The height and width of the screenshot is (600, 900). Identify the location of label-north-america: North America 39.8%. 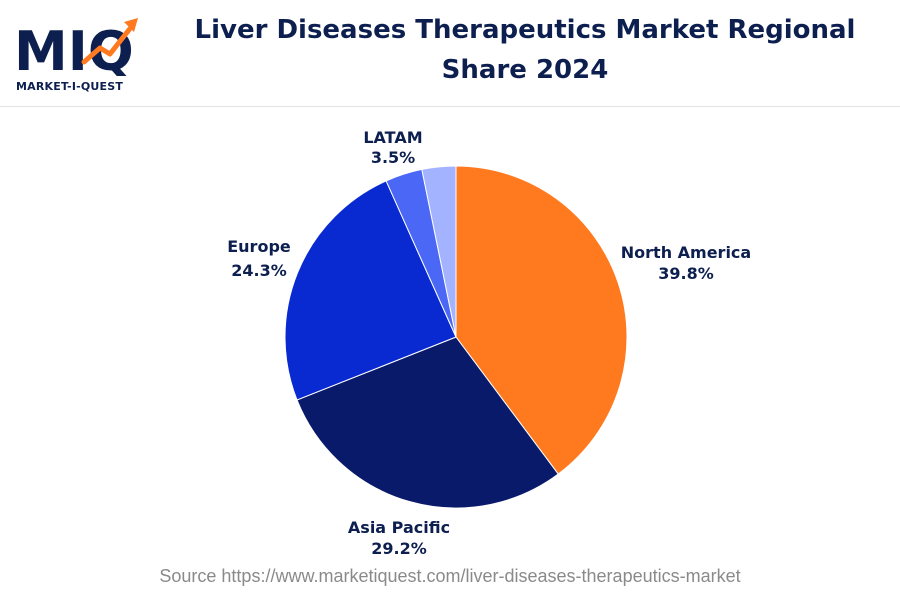
(686, 263).